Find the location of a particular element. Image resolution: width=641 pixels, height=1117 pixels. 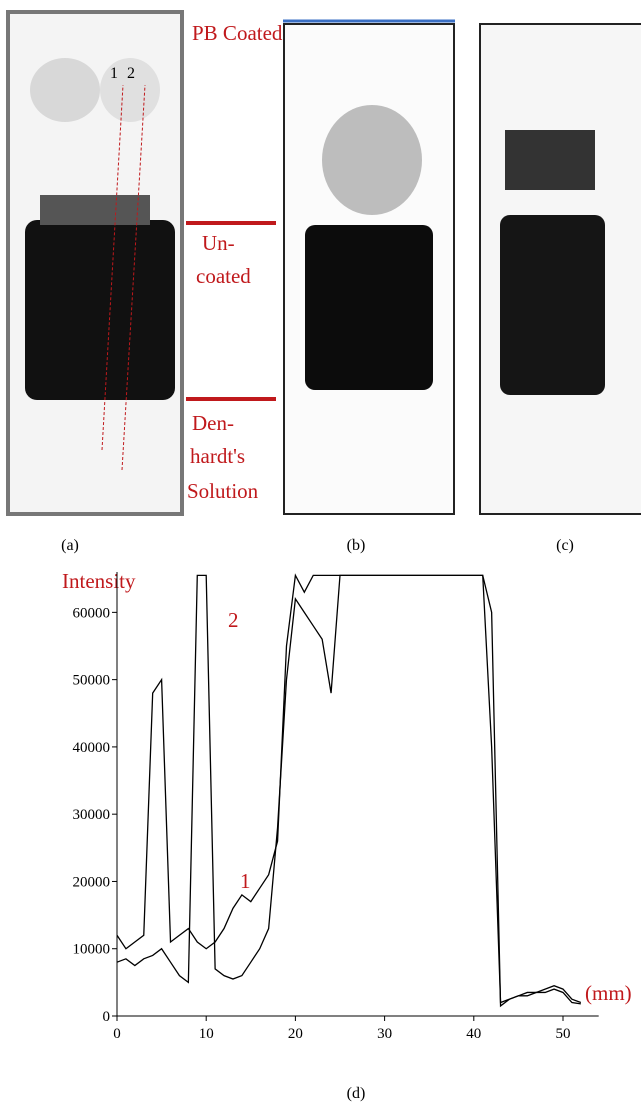

line-label: 2 is located at coordinates (131, 73).